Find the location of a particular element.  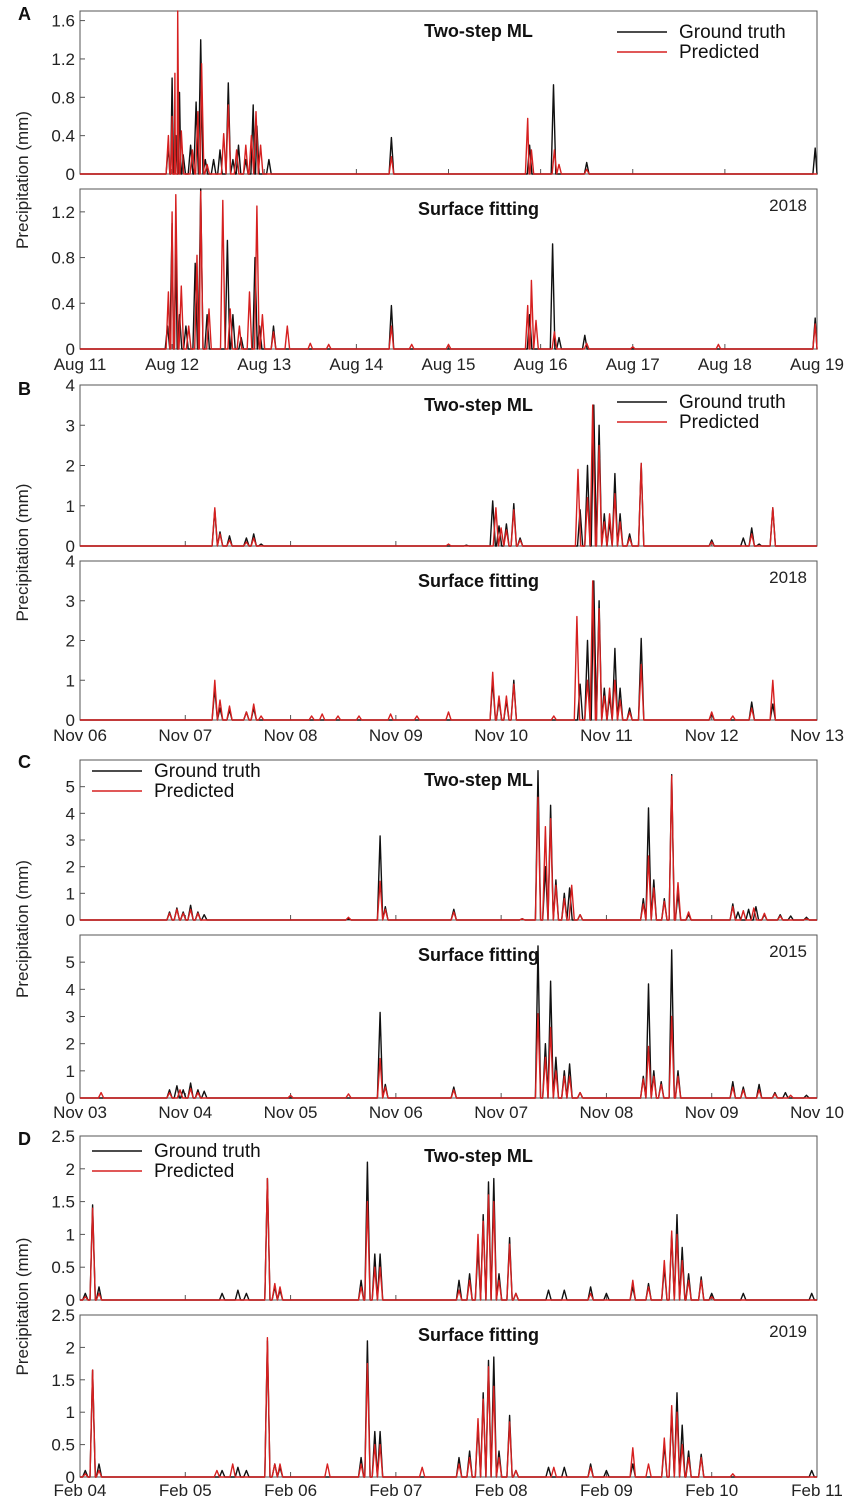

y-axis-label-B: Precipitation (mm) is located at coordinates (22, 553).